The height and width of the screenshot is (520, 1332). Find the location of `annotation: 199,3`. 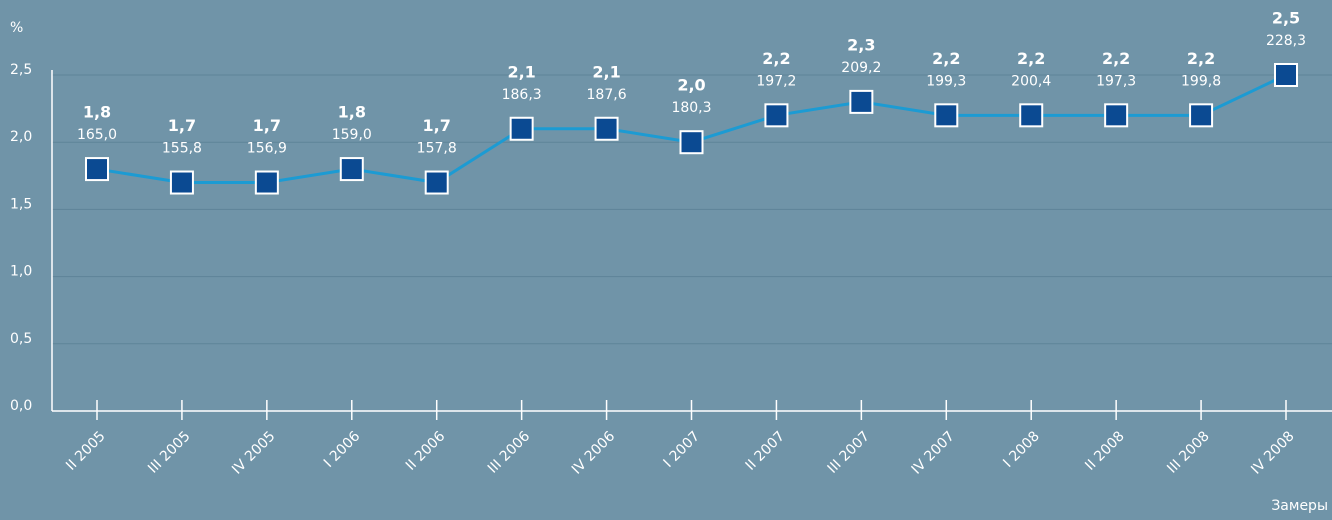

annotation: 199,3 is located at coordinates (946, 81).